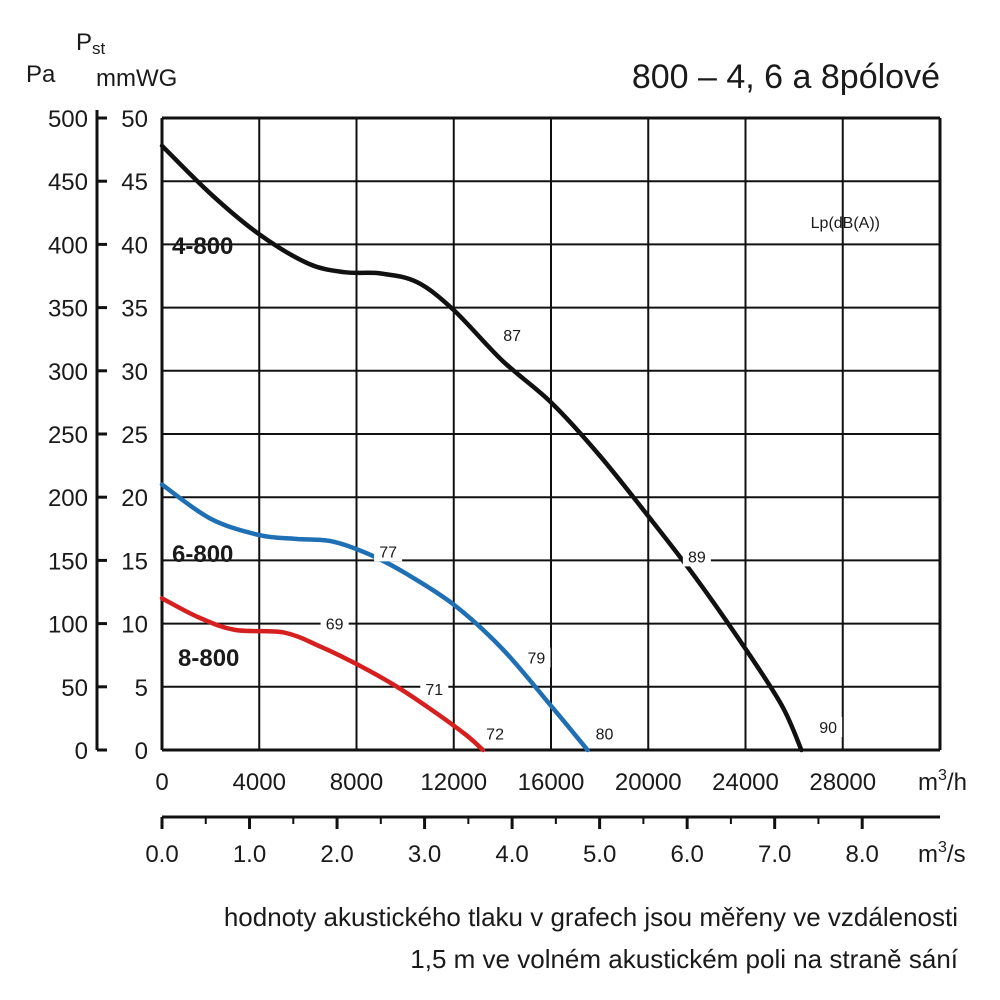 This screenshot has width=1000, height=1000. What do you see at coordinates (91, 43) in the screenshot?
I see `pst-axis-title: Pst` at bounding box center [91, 43].